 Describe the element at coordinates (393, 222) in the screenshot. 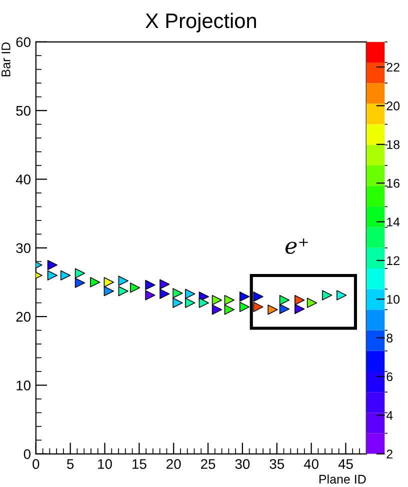

I see `color-bar-label: 14` at that location.